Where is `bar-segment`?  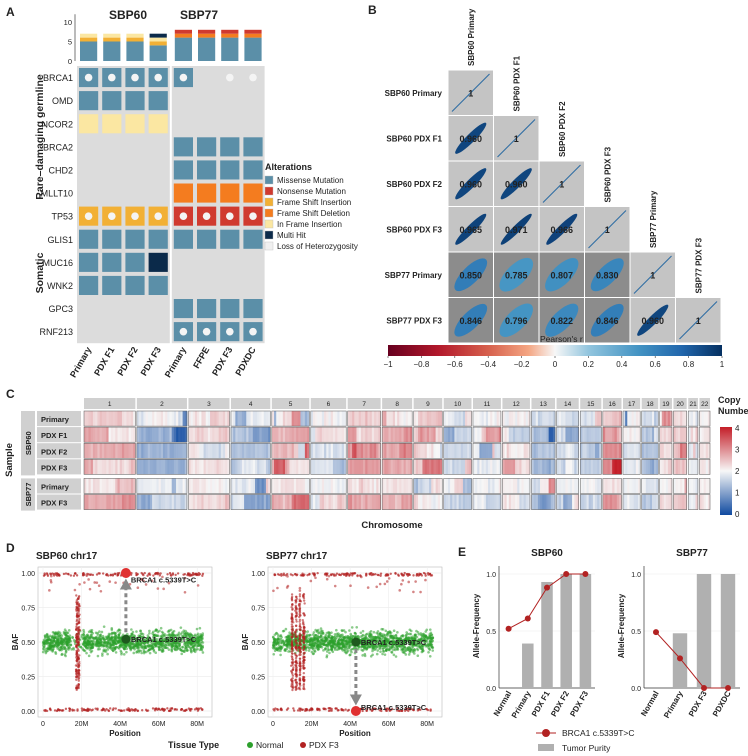 bar-segment is located at coordinates (230, 49).